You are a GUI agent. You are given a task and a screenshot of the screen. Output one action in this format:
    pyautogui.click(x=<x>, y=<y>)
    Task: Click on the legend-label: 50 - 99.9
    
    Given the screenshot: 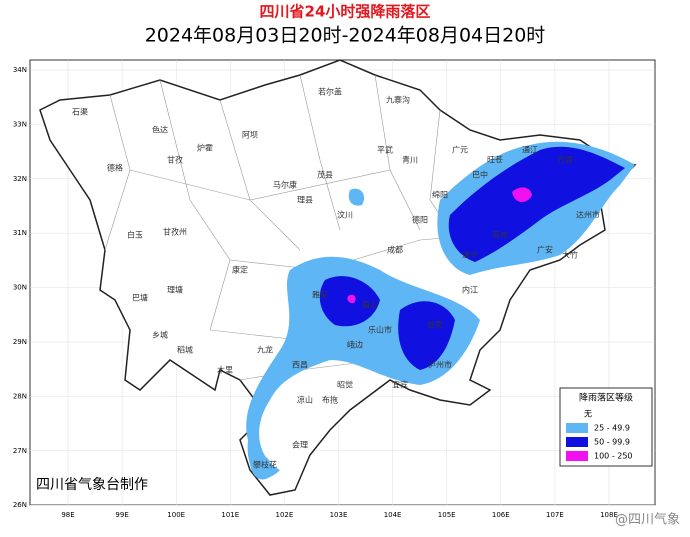 What is the action you would take?
    pyautogui.click(x=612, y=442)
    